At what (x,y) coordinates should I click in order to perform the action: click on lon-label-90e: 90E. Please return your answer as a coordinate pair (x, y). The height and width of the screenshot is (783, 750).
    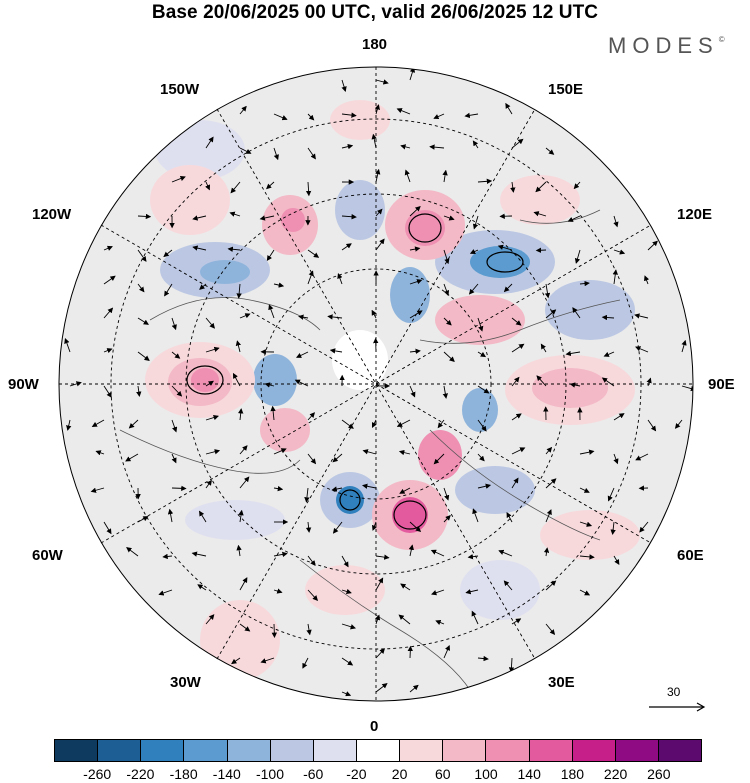
    Looking at the image, I should click on (721, 384).